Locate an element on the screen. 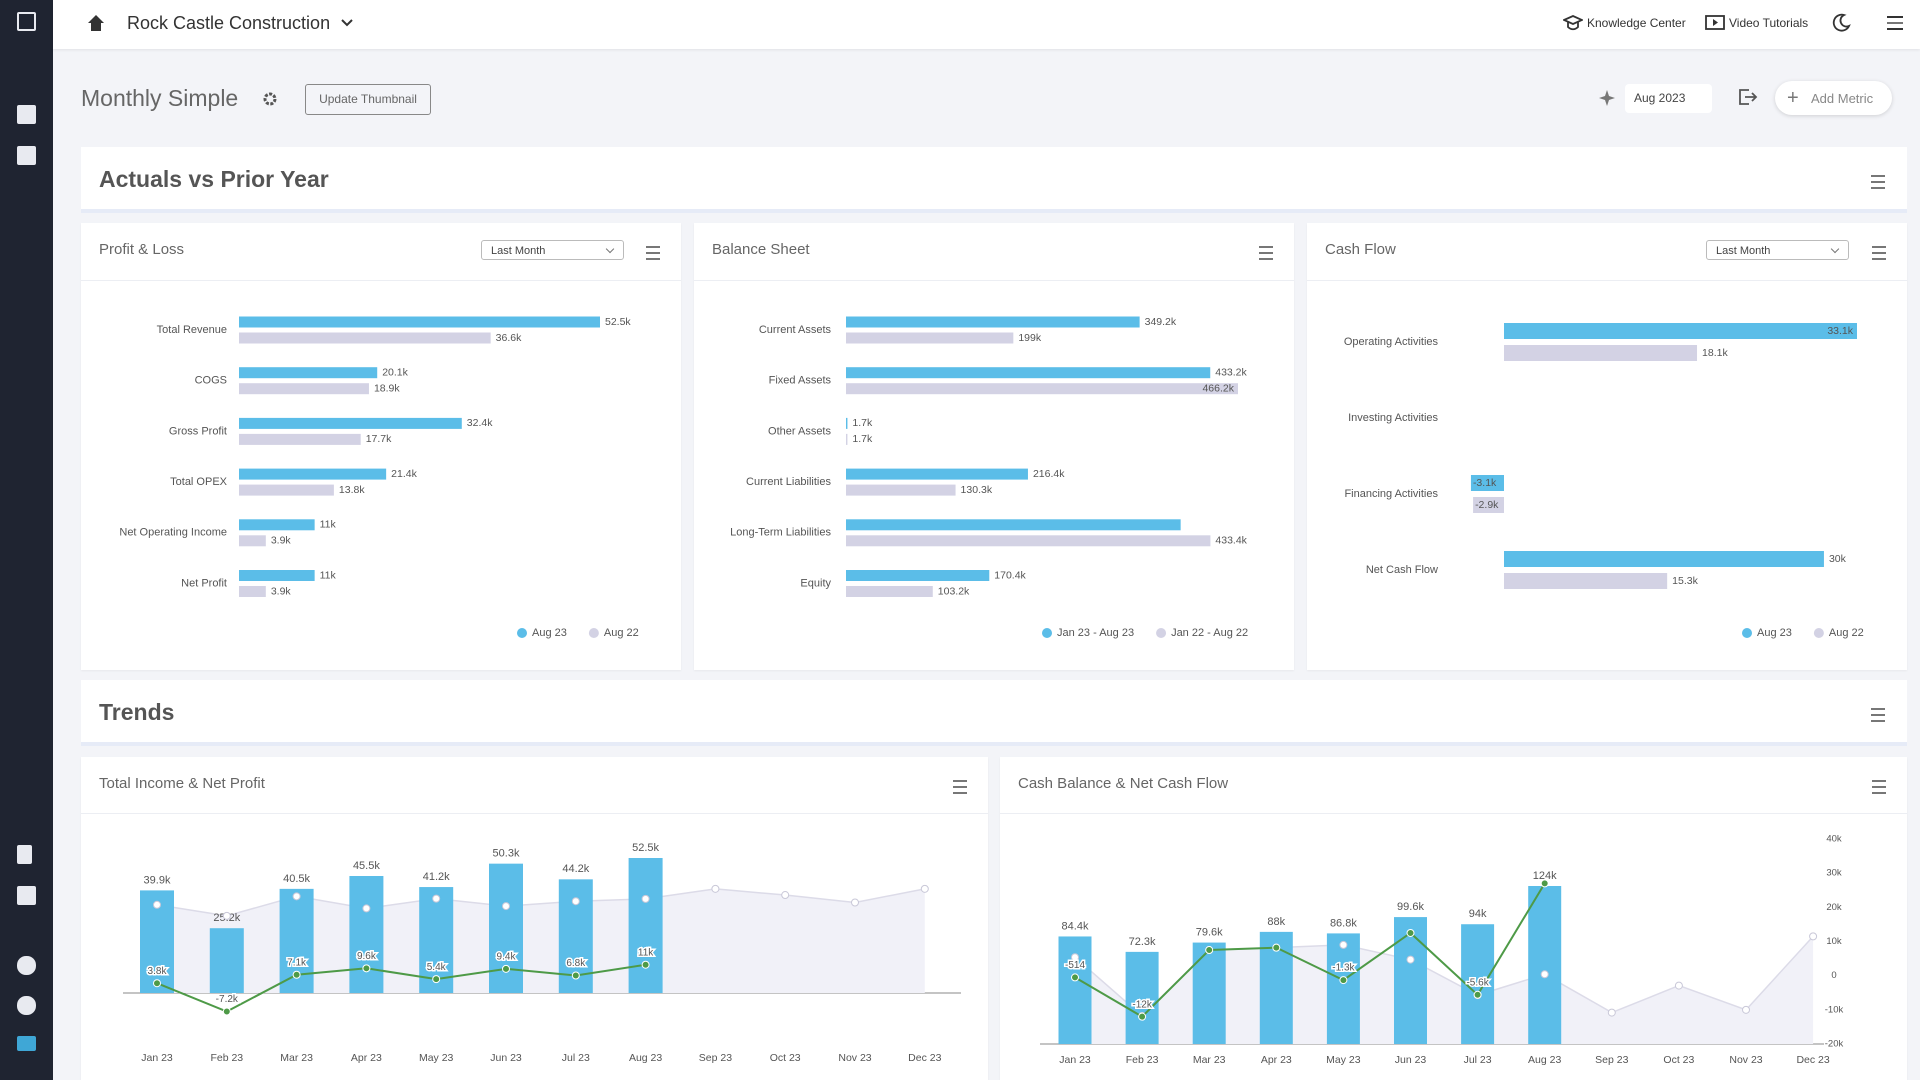 The width and height of the screenshot is (1920, 1080). company-name: Rock Castle Construction is located at coordinates (229, 23).